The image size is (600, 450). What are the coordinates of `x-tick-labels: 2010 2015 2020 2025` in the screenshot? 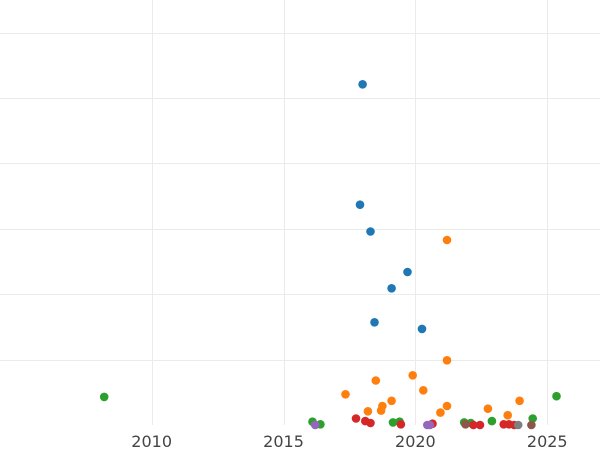 It's located at (349, 441).